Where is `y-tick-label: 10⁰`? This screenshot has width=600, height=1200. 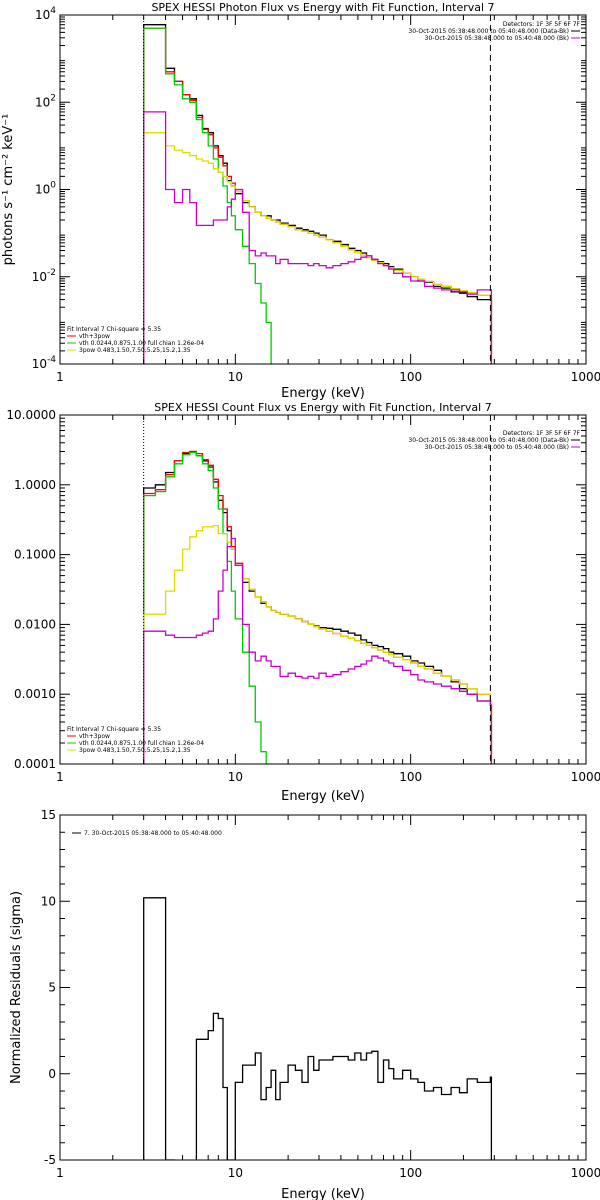
y-tick-label: 10⁰ is located at coordinates (45, 189).